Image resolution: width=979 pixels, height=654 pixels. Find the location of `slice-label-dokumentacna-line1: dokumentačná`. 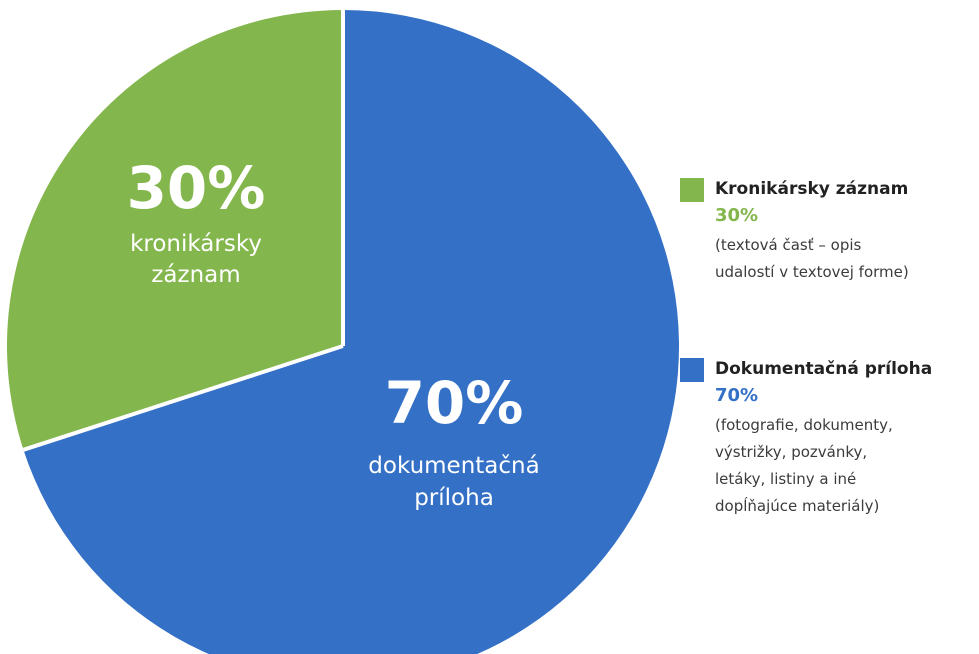

slice-label-dokumentacna-line1: dokumentačná is located at coordinates (453, 466).